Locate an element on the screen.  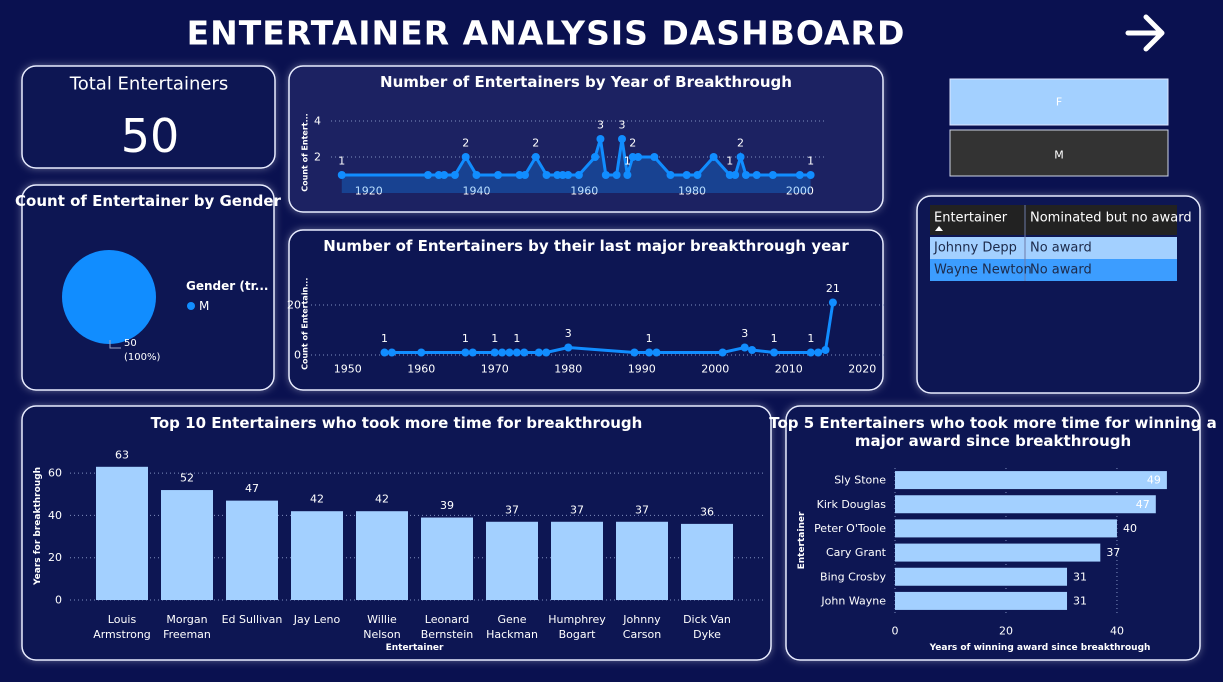
table-header is located at coordinates (1053, 220).